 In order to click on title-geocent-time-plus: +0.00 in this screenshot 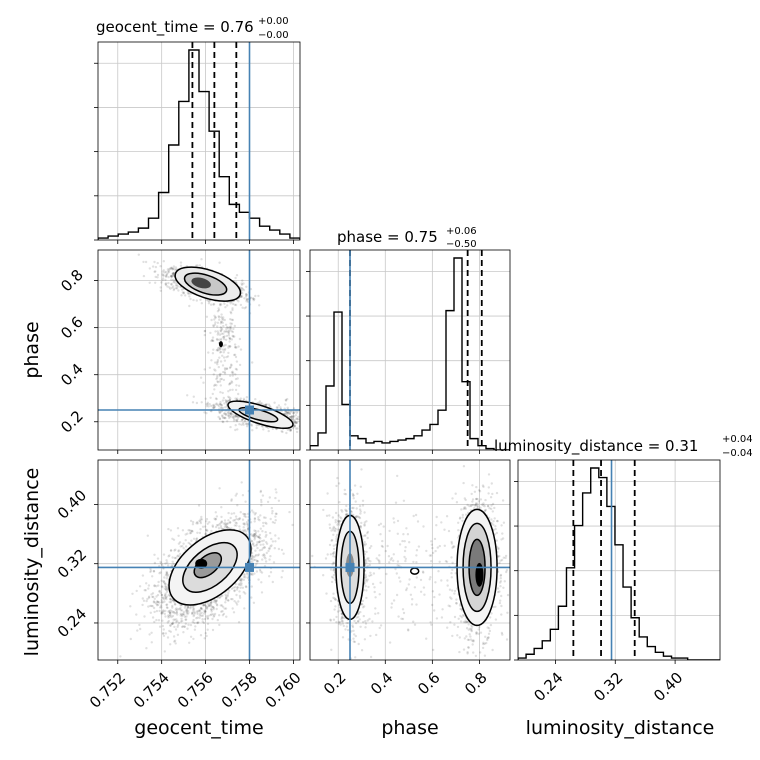, I will do `click(273, 21)`.